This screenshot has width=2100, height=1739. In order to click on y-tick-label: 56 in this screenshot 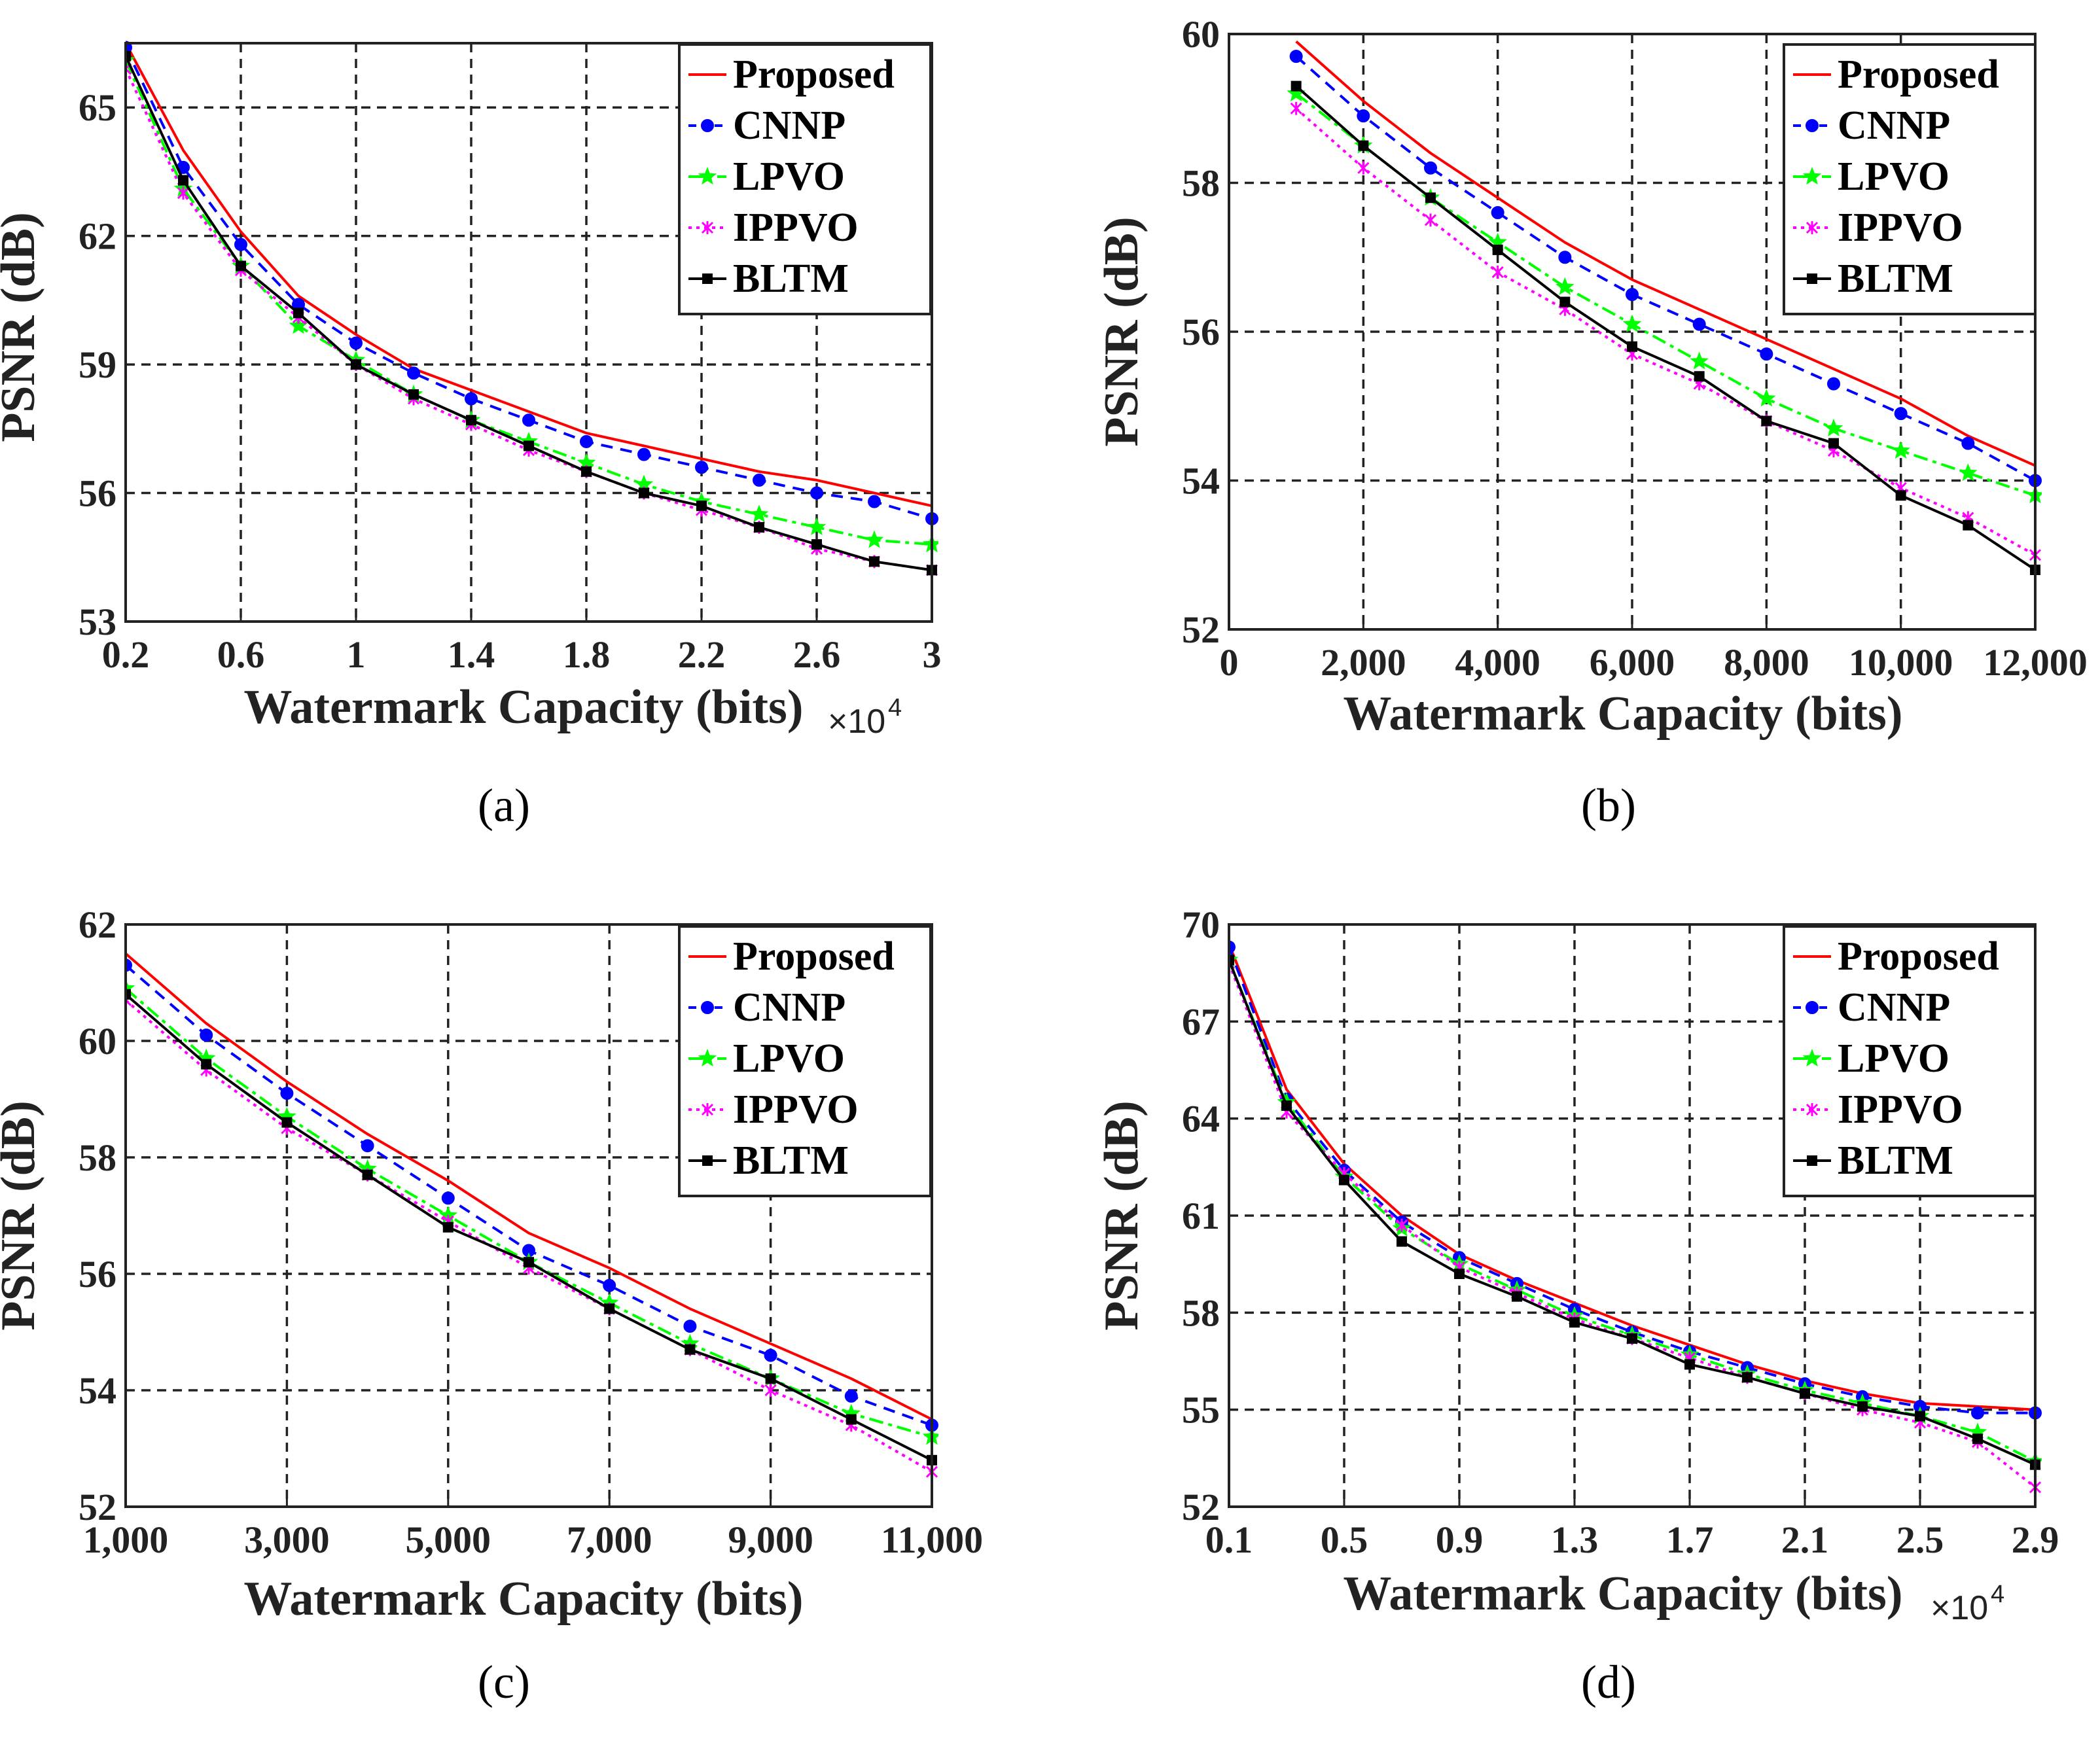, I will do `click(1201, 332)`.